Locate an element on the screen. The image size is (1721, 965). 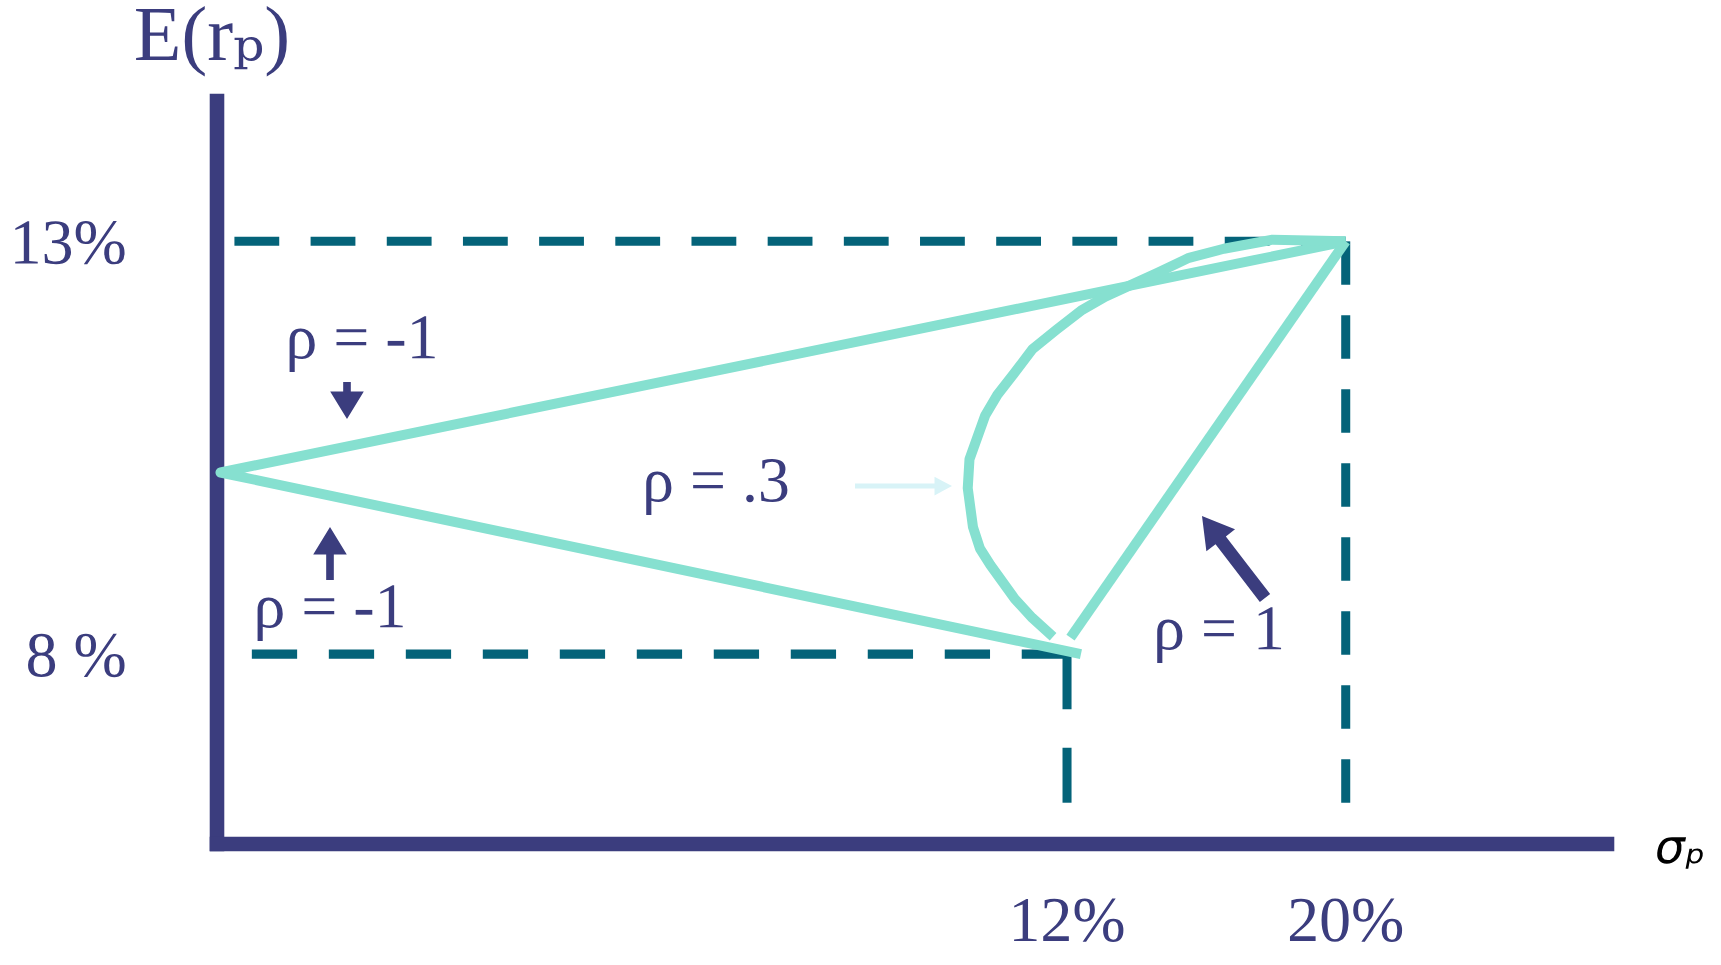
x-tick-label: 12% is located at coordinates (1069, 920).